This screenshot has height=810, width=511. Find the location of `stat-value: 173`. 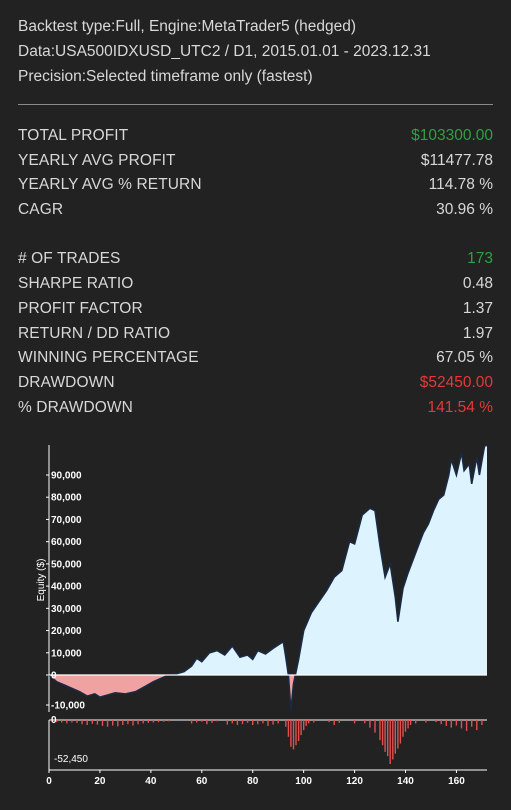

stat-value: 173 is located at coordinates (480, 259).